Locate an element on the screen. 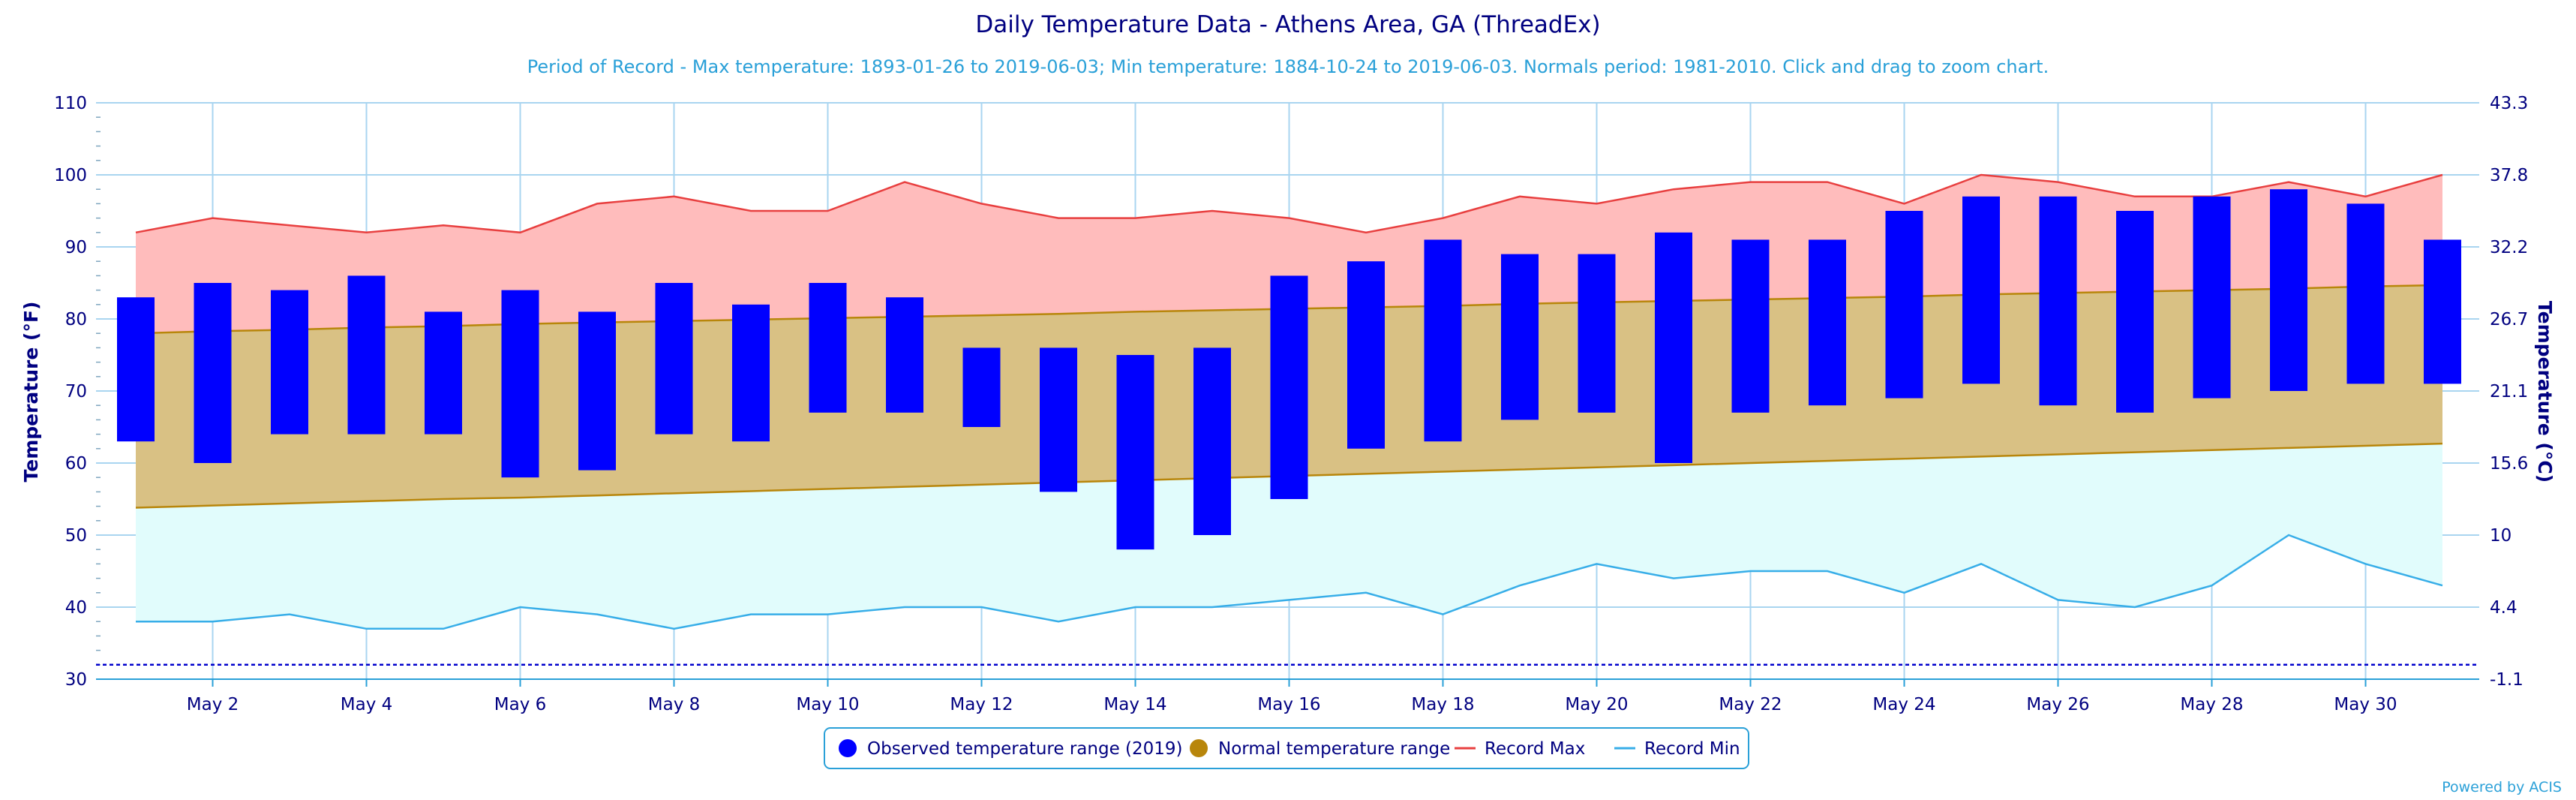 This screenshot has width=2576, height=800. y-axis-left-ticks: 30 40 50 60 70 80 90 100 110 is located at coordinates (70, 392).